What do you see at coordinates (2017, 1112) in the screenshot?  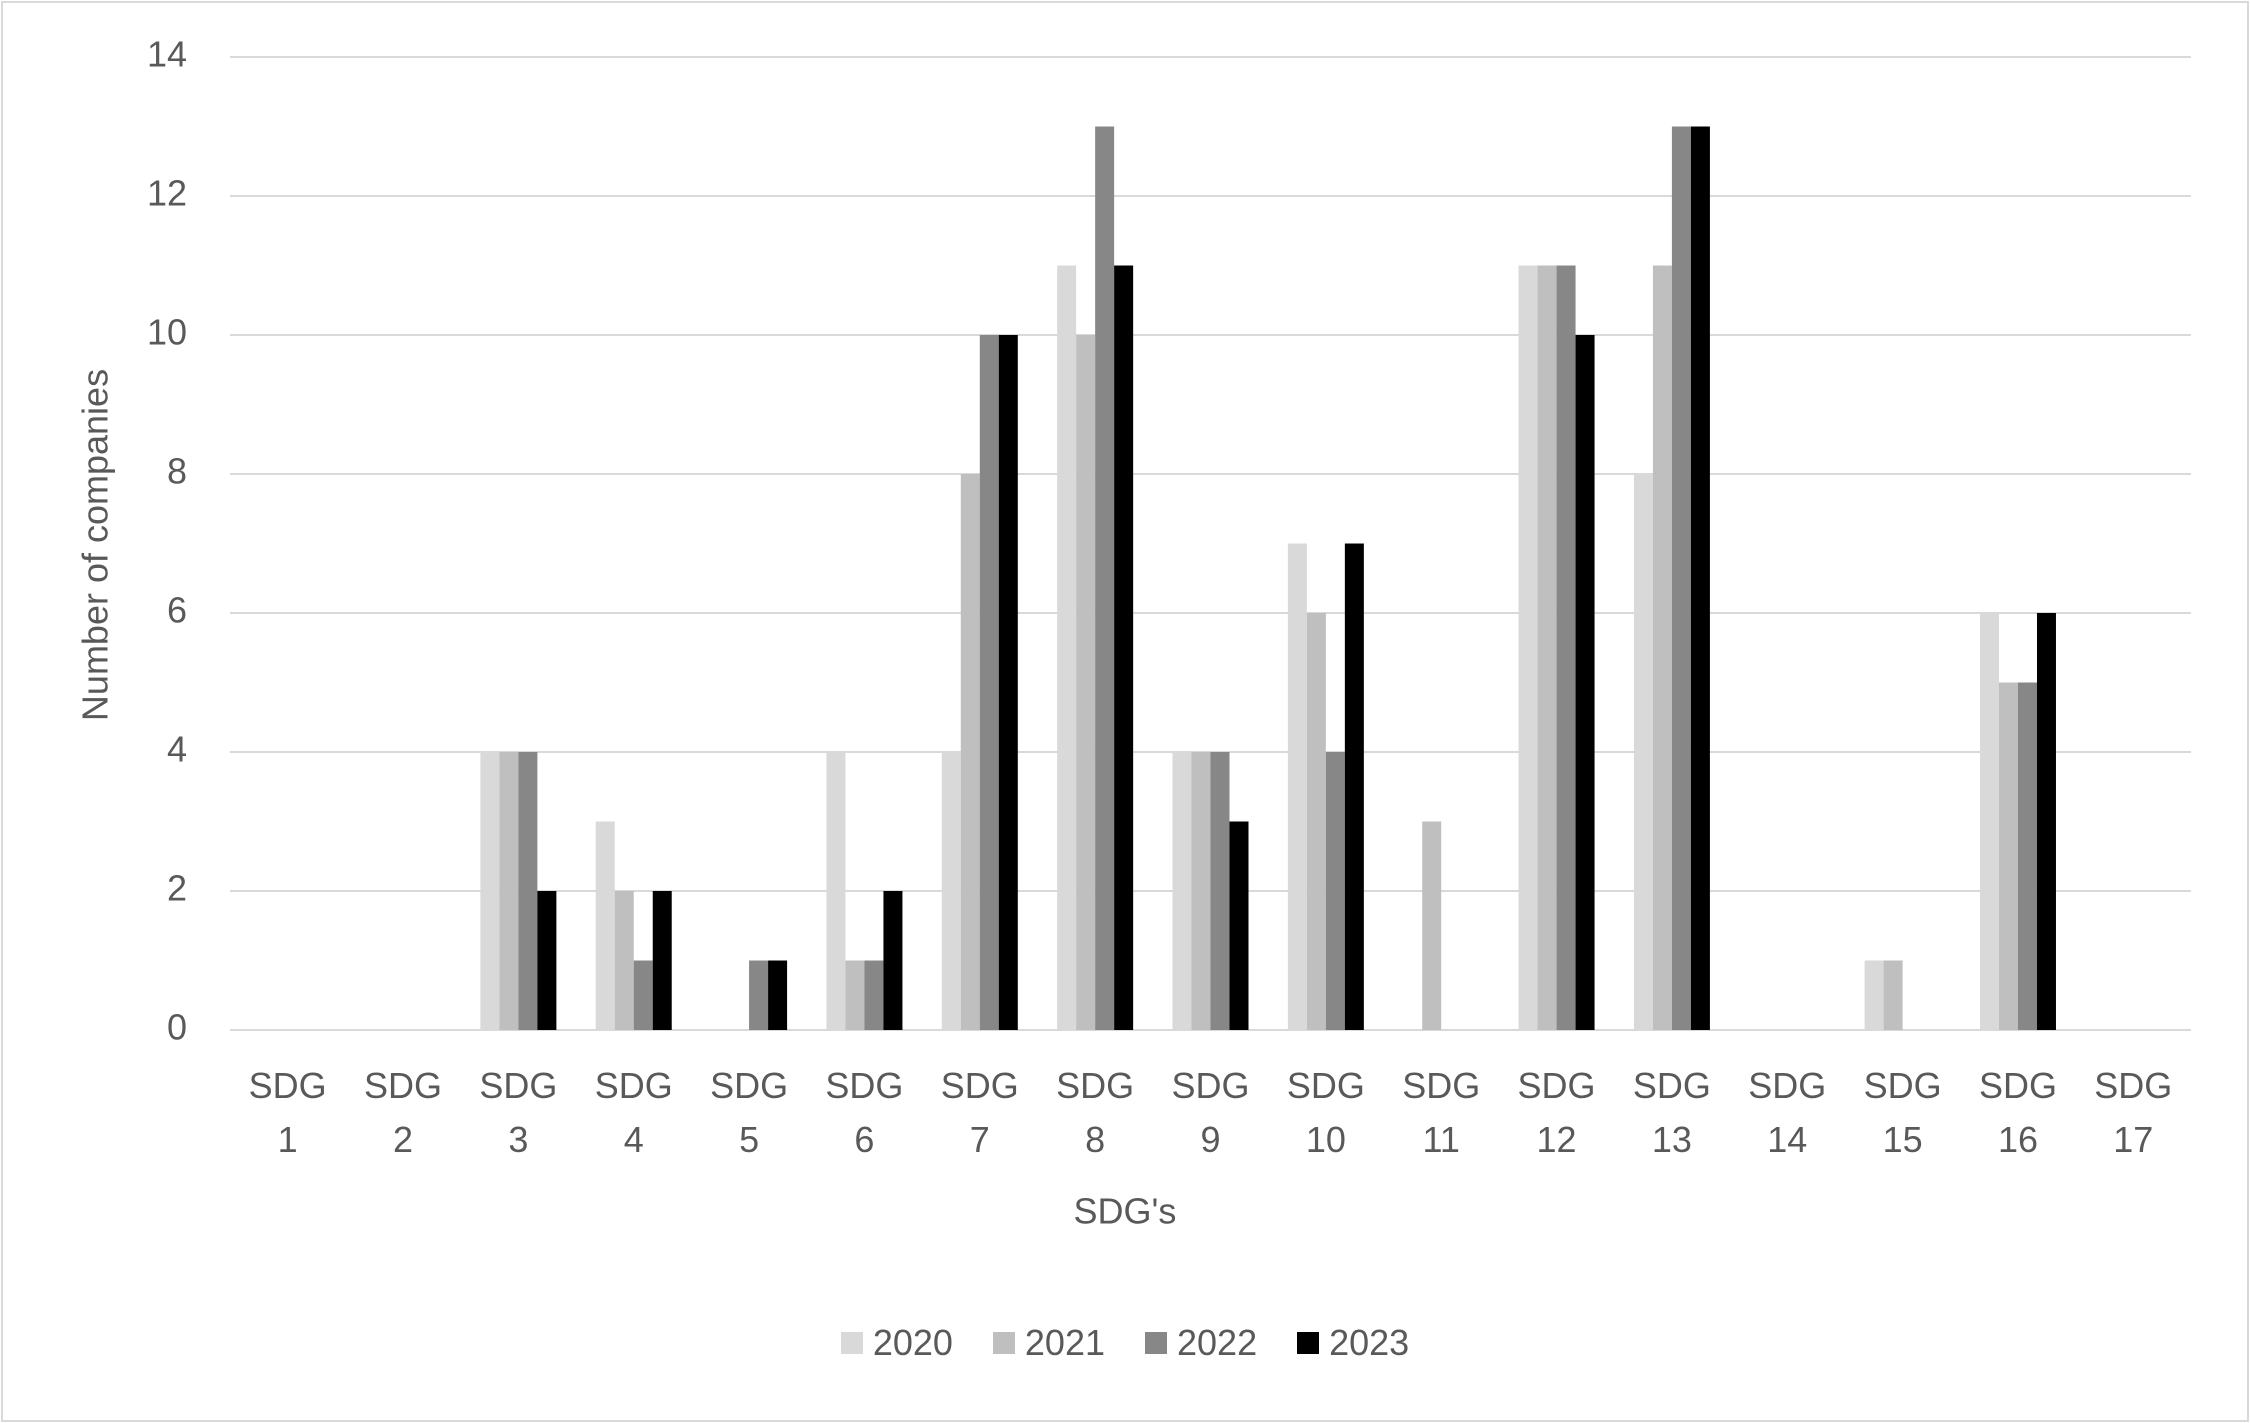 I see `x-tick-label: SDG 16` at bounding box center [2017, 1112].